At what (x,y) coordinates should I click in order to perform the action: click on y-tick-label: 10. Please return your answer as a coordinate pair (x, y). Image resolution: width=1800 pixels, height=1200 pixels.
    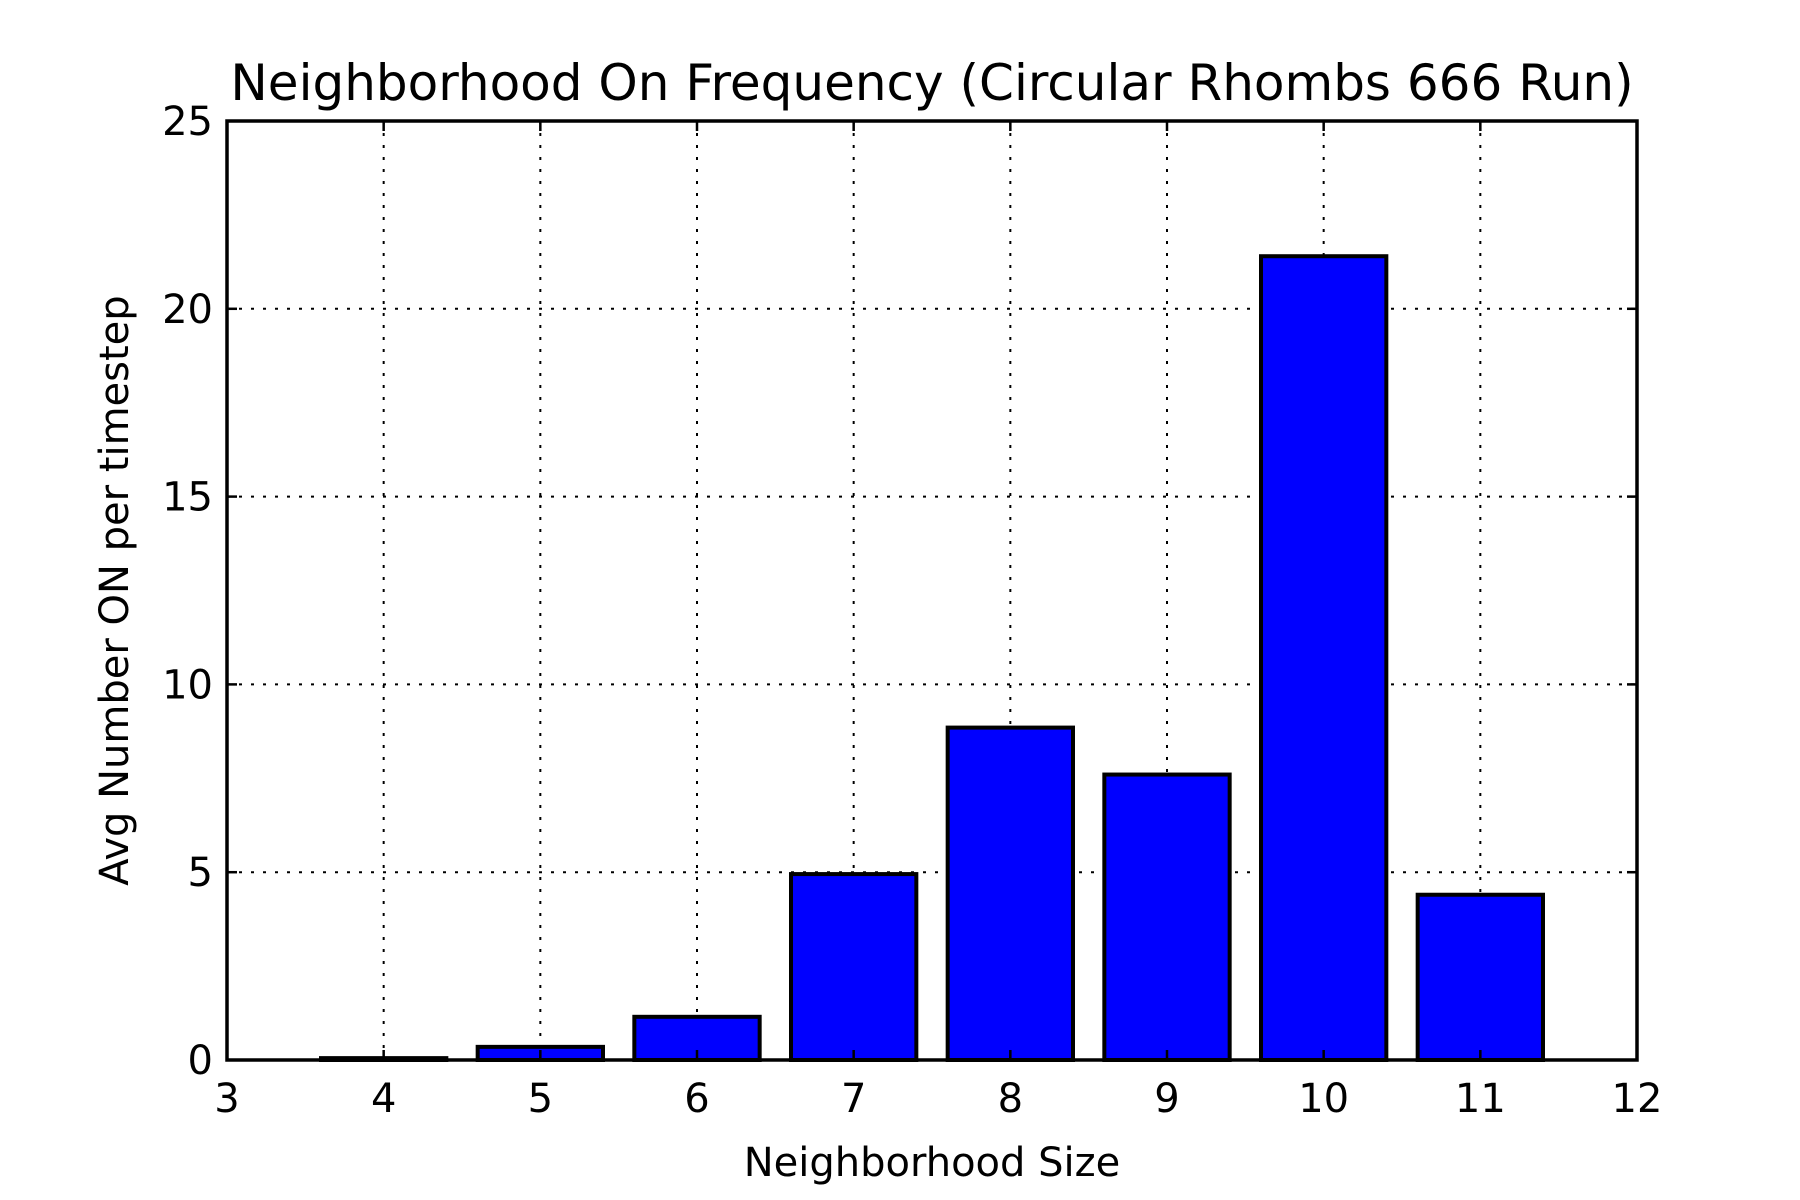
    Looking at the image, I should click on (187, 685).